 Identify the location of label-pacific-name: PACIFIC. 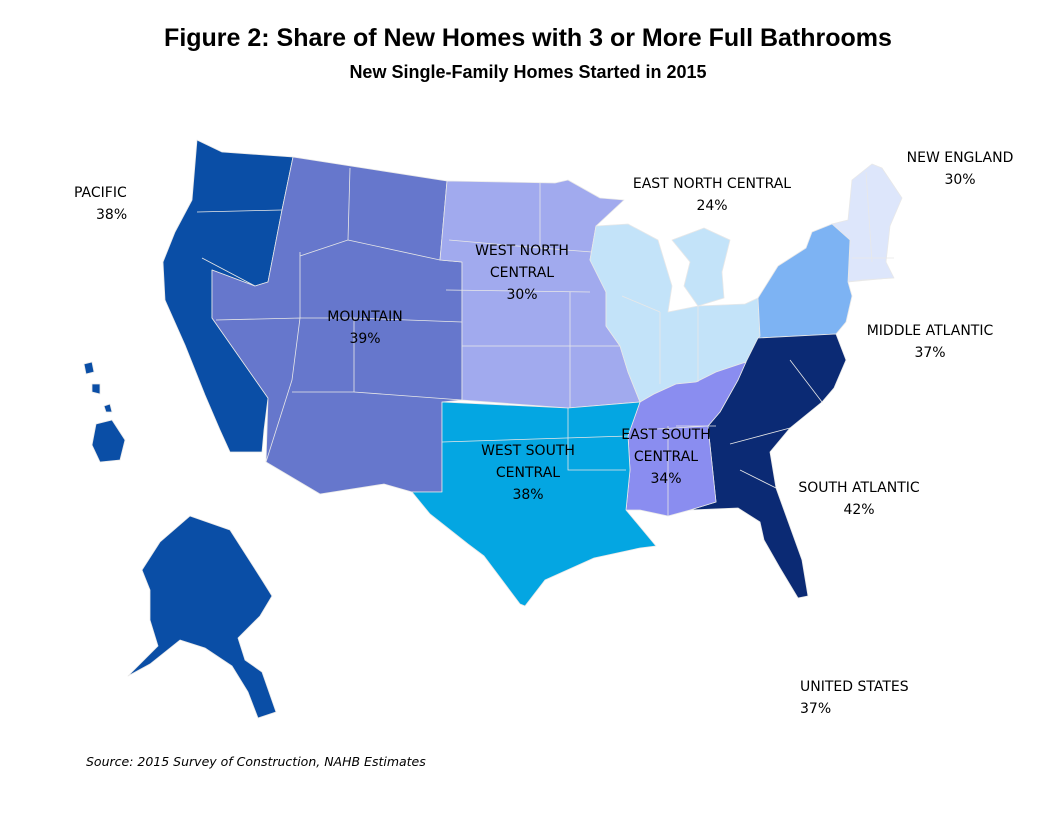
(100, 193).